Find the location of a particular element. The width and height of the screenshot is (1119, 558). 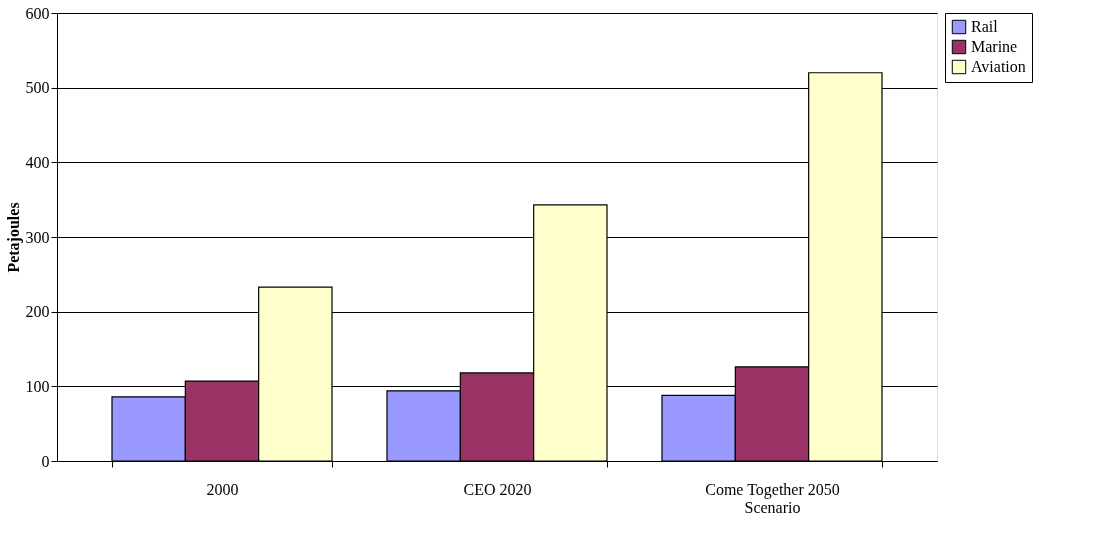

y-axis-title: Petajoules is located at coordinates (13, 237).